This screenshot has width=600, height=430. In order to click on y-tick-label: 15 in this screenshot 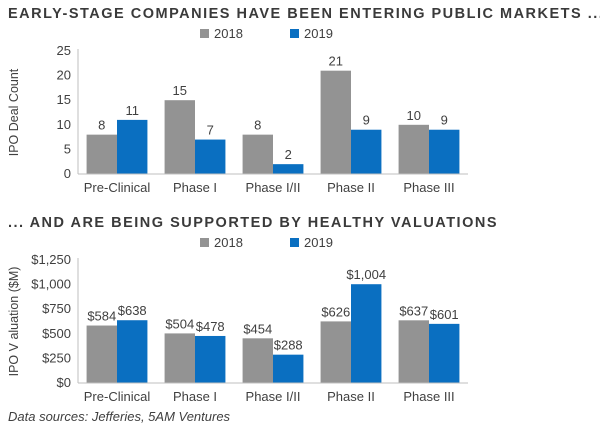, I will do `click(64, 99)`.